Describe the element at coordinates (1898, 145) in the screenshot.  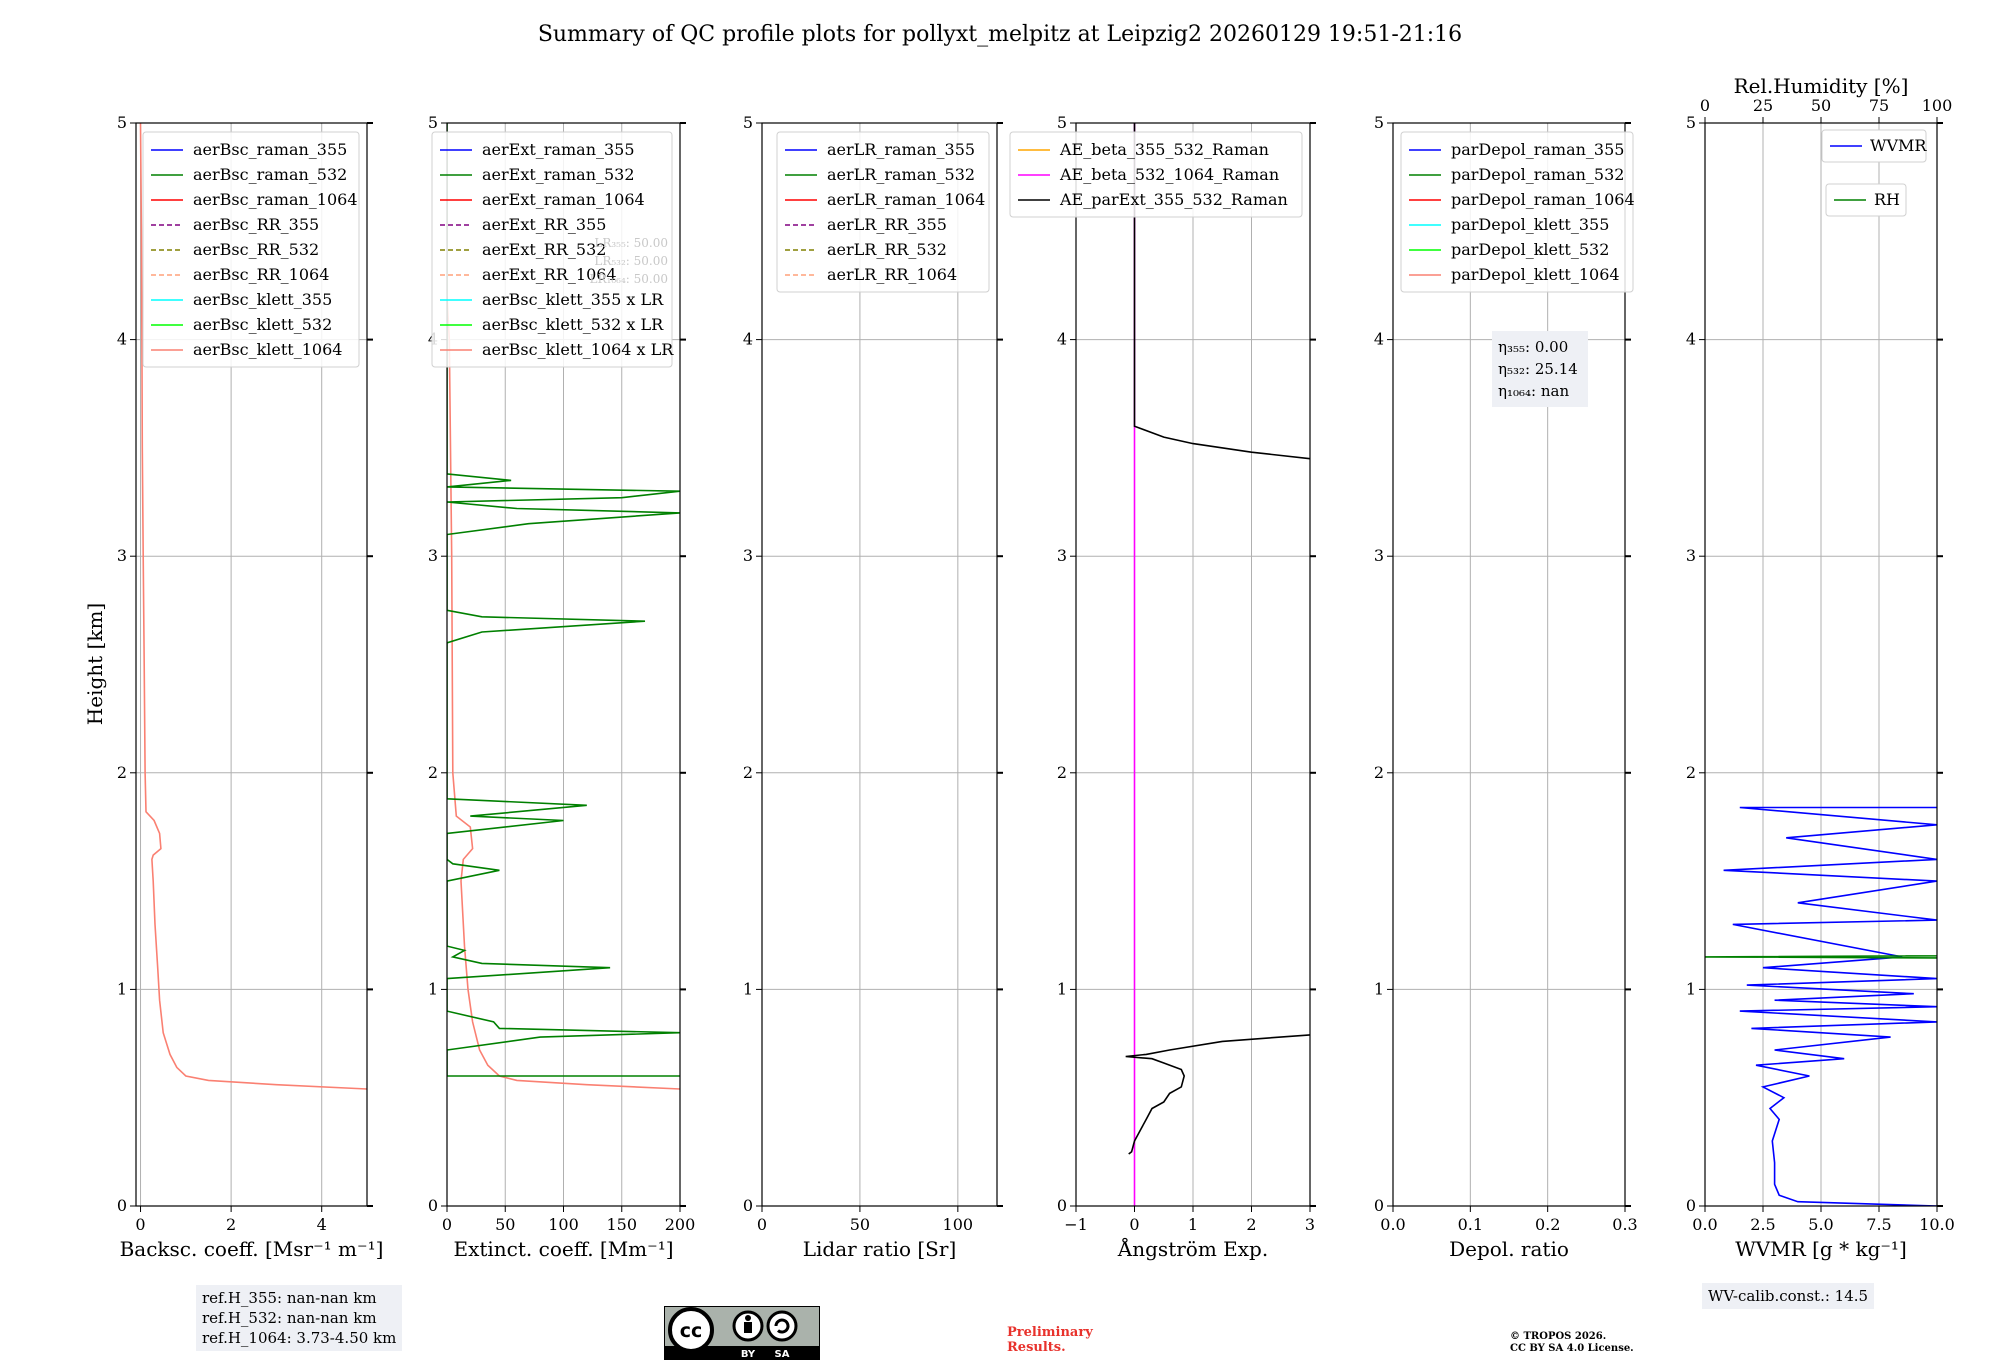
I see `legend-entry-label: WVMR` at that location.